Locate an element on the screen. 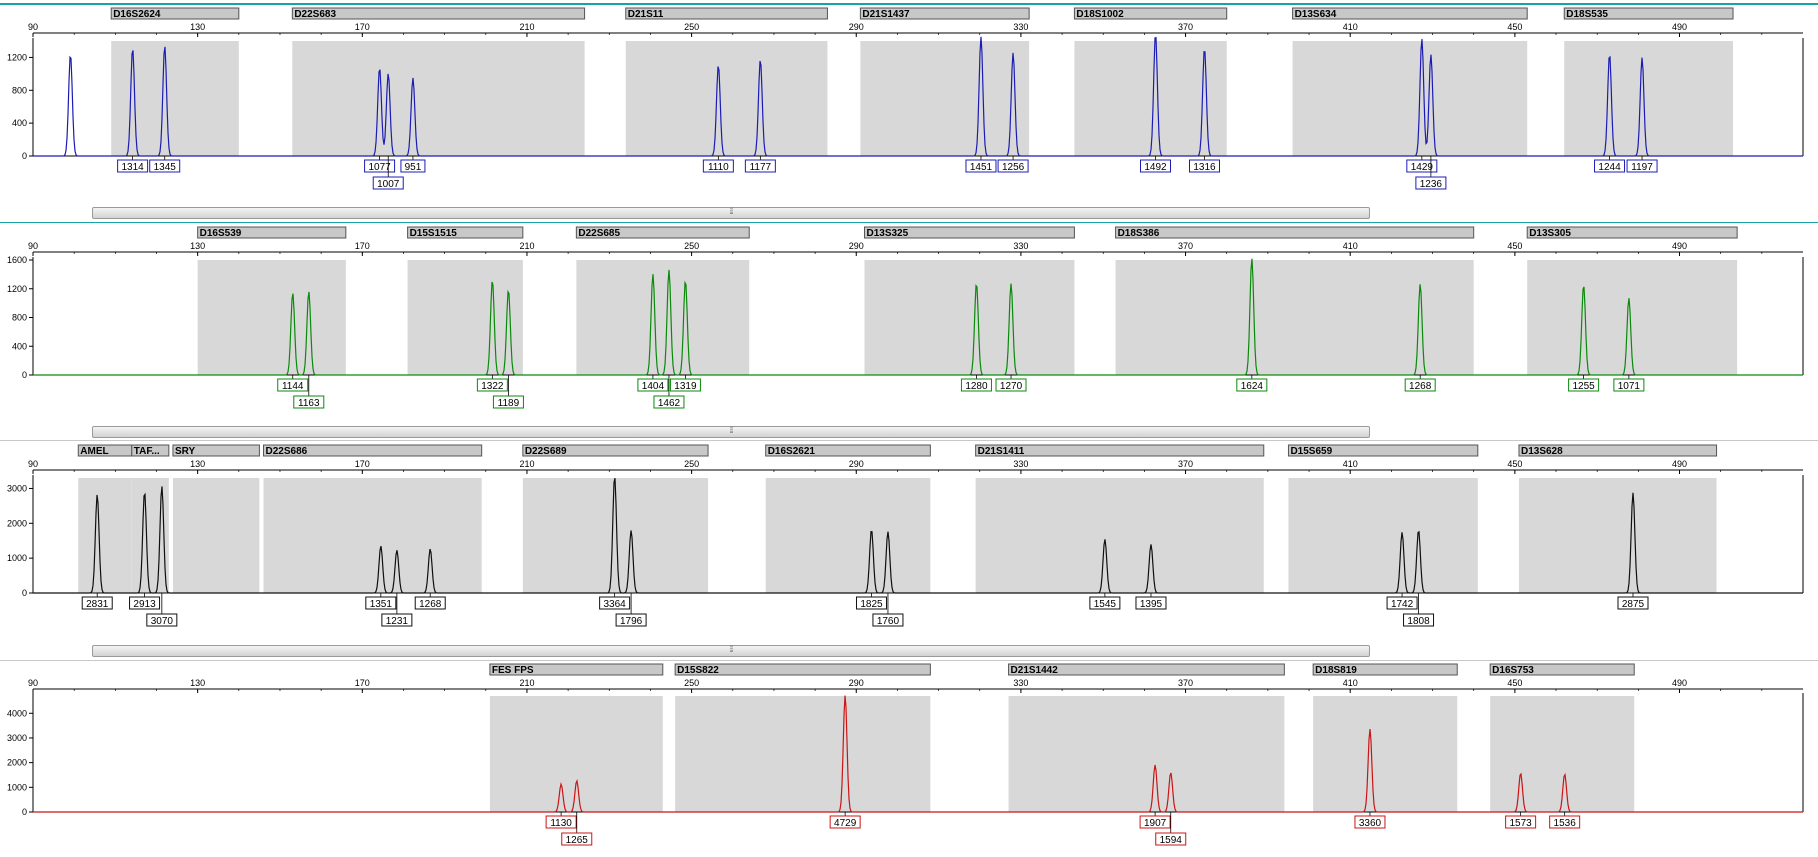 The width and height of the screenshot is (1818, 857). marker-label: D15S822 is located at coordinates (698, 670).